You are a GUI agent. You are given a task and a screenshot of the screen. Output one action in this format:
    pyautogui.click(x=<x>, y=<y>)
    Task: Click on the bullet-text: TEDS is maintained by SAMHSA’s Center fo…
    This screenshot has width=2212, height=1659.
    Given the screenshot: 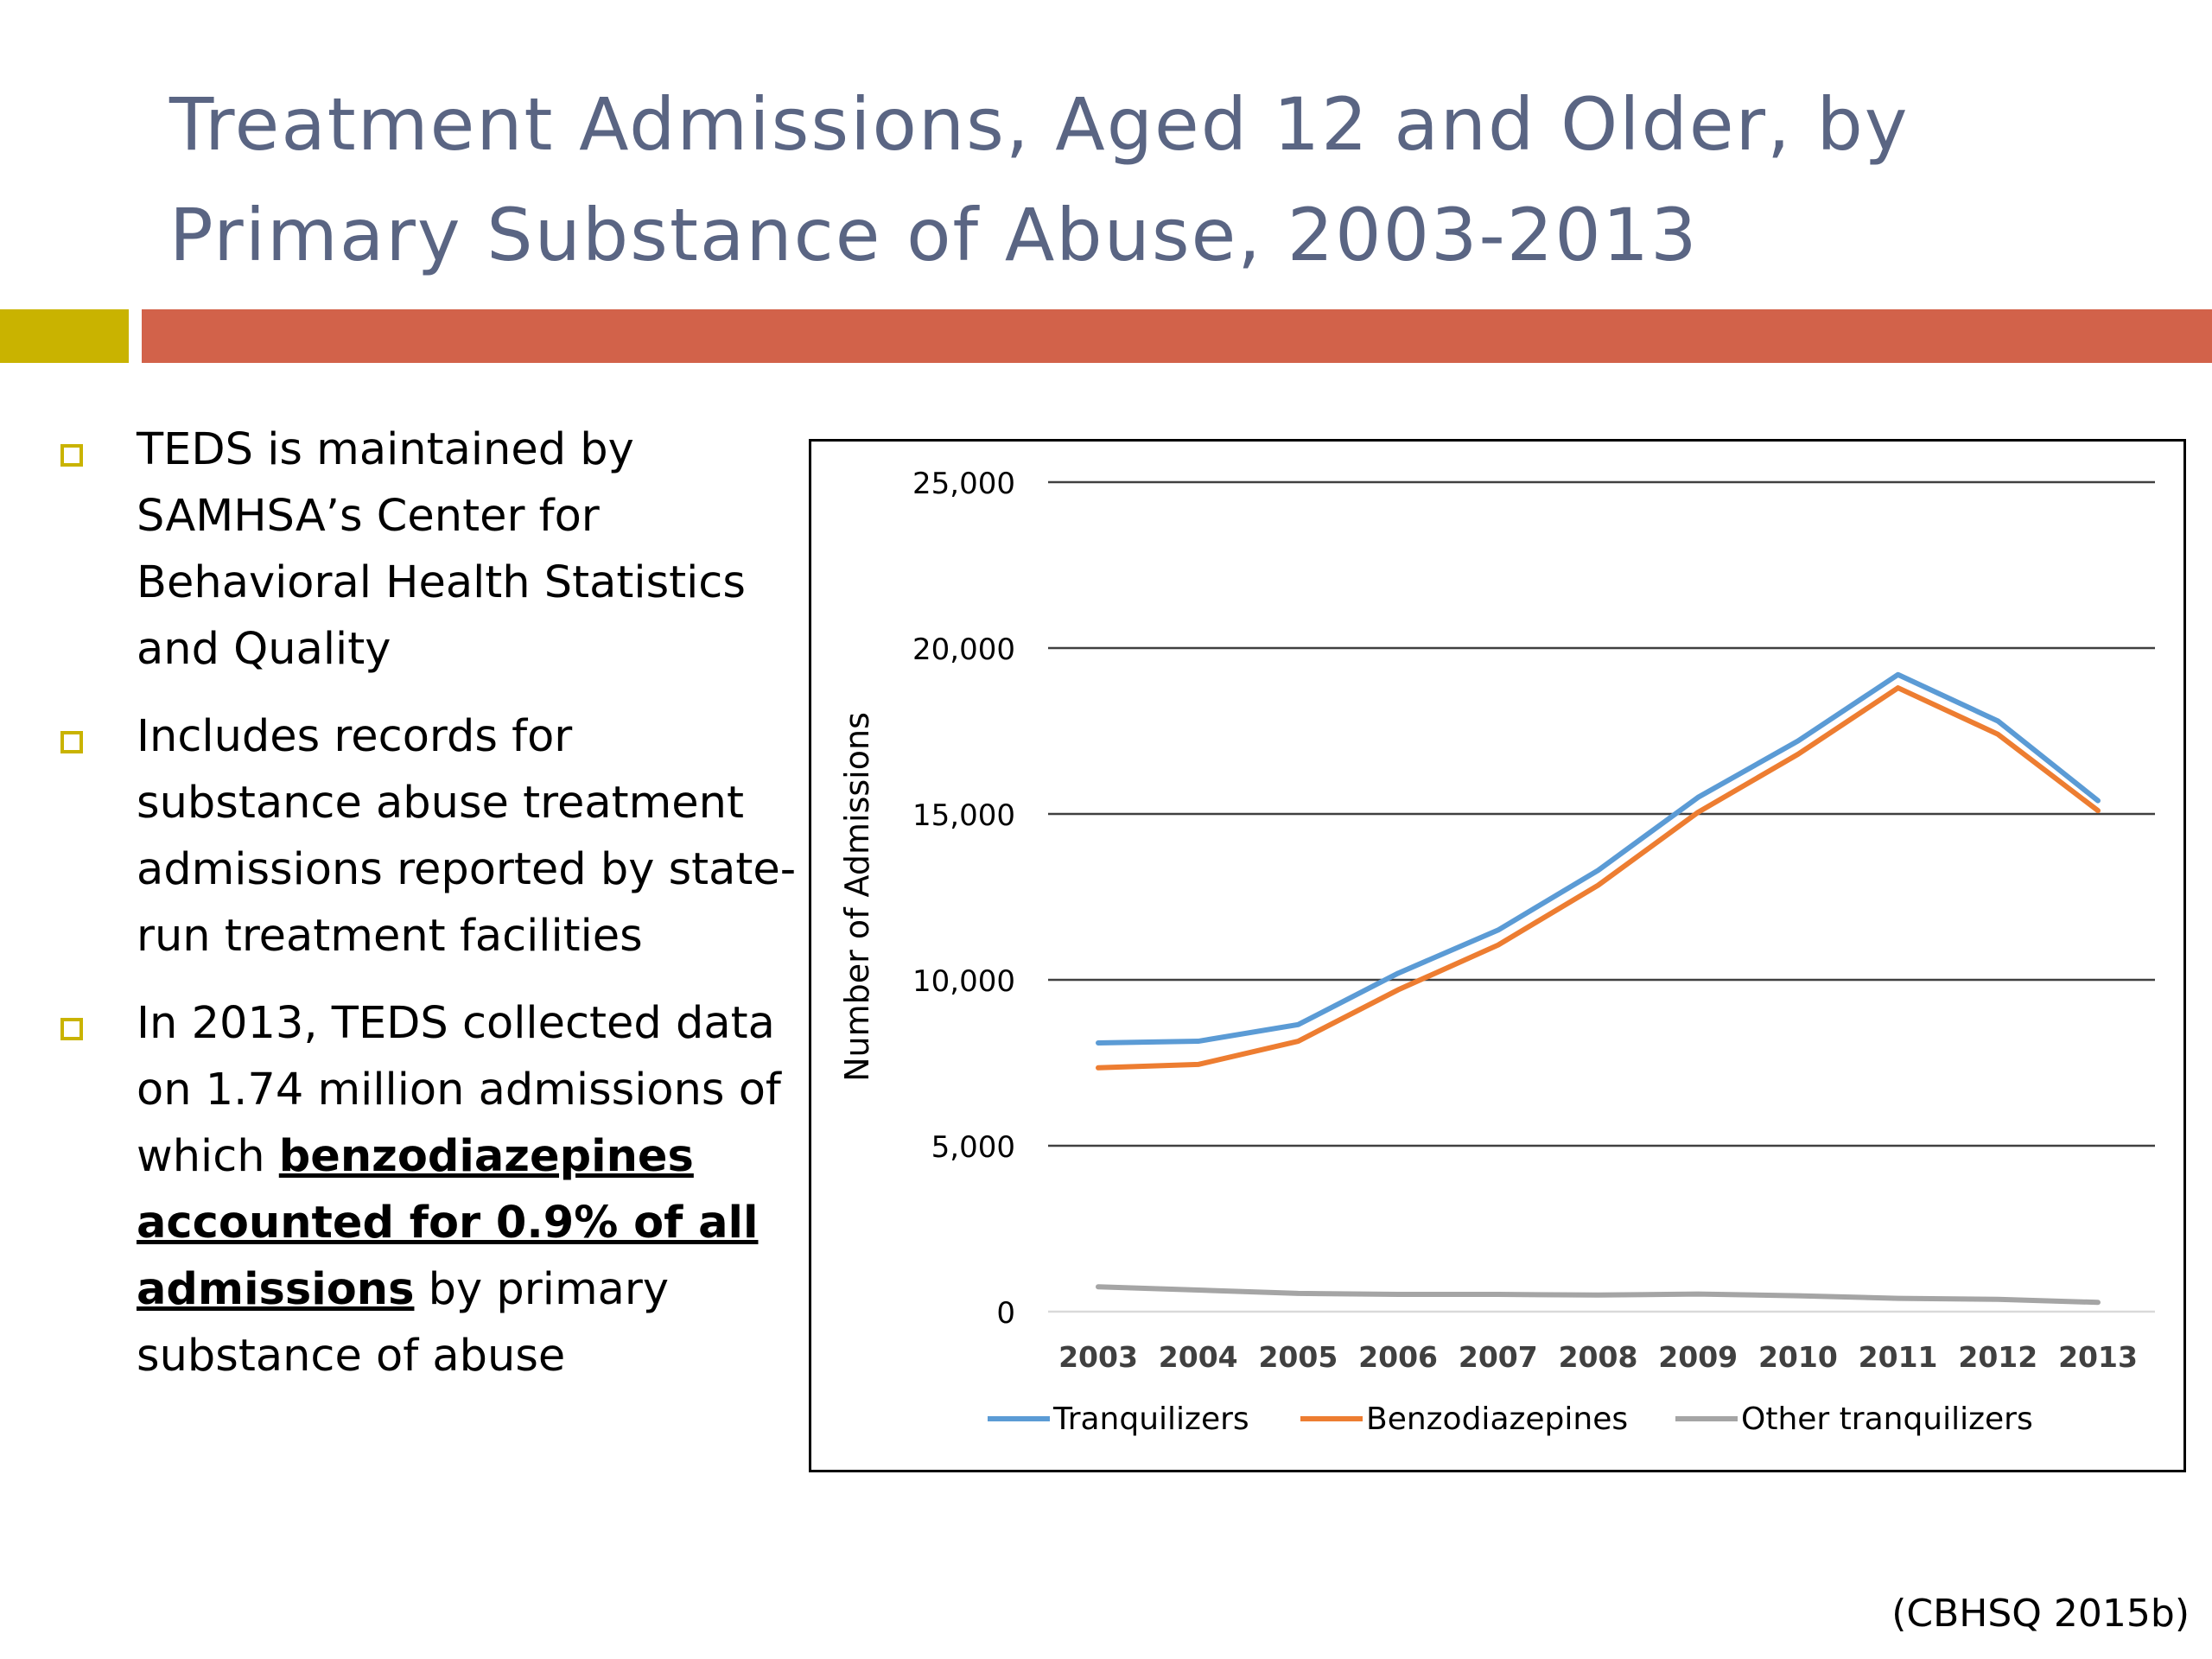 What is the action you would take?
    pyautogui.click(x=441, y=549)
    